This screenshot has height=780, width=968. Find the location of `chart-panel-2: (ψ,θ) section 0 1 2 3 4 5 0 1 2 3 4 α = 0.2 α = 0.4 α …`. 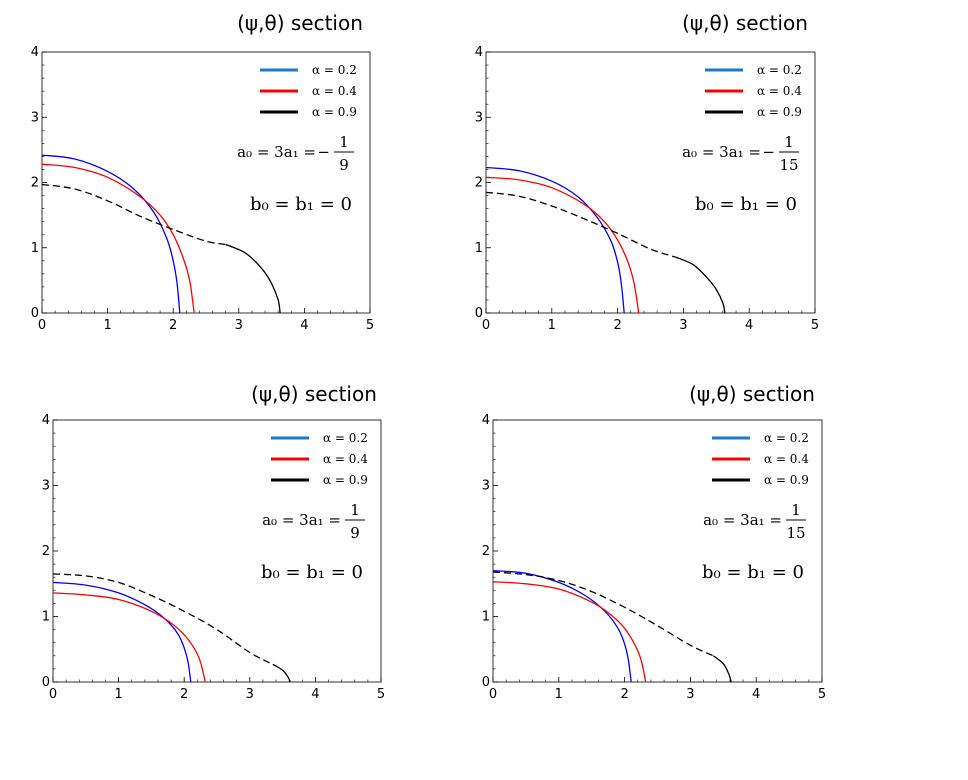

chart-panel-2: (ψ,θ) section 0 1 2 3 4 5 0 1 2 3 4 α = 0.2 α = 0.4 α … is located at coordinates (647, 172).